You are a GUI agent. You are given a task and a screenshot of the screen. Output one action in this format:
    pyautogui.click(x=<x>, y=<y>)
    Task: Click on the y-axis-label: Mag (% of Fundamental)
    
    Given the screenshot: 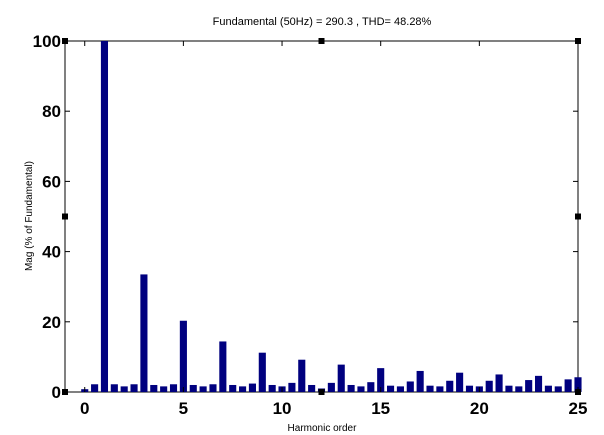 What is the action you would take?
    pyautogui.click(x=29, y=216)
    